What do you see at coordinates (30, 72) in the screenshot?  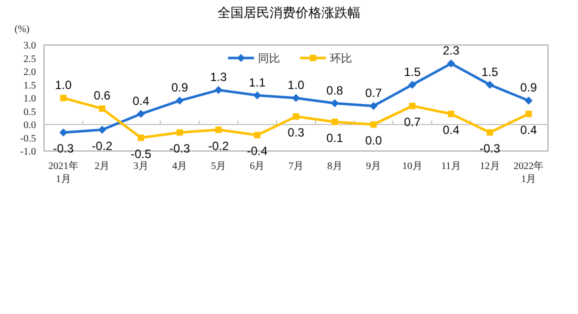 I see `y-tick-label: 2.0` at bounding box center [30, 72].